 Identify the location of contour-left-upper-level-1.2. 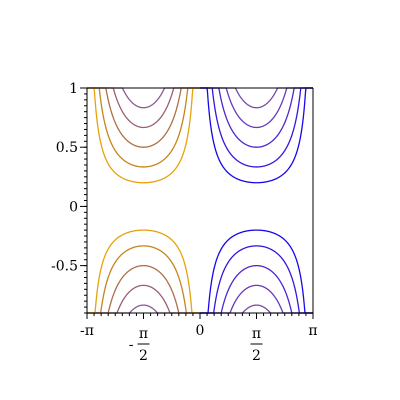
(143, 98).